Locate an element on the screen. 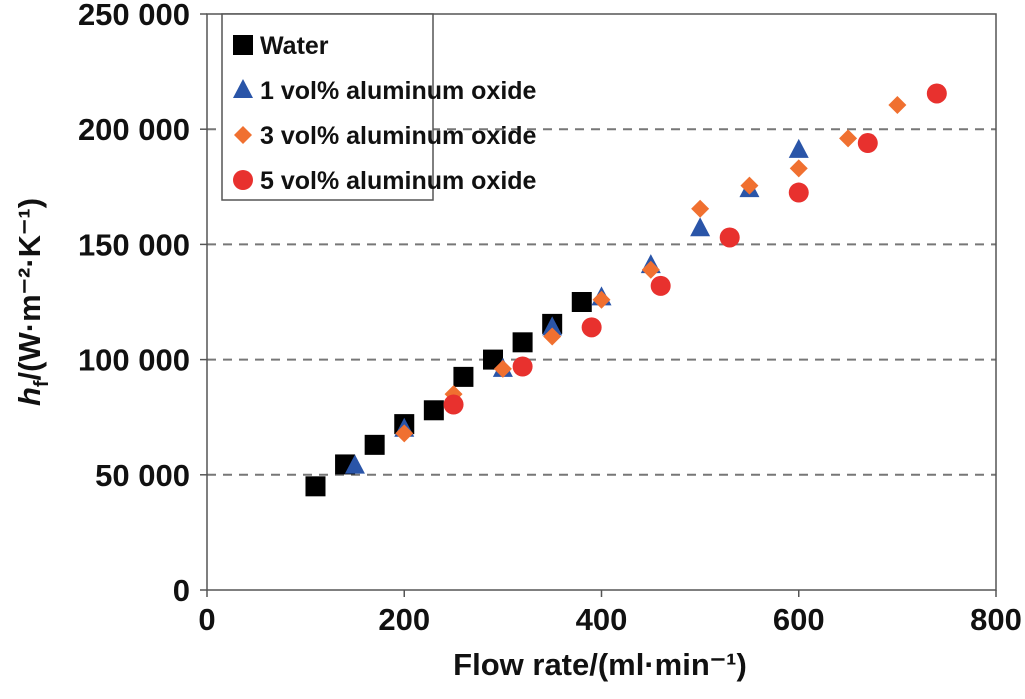 This screenshot has height=699, width=1025. x-tick-label: 0 is located at coordinates (206, 619).